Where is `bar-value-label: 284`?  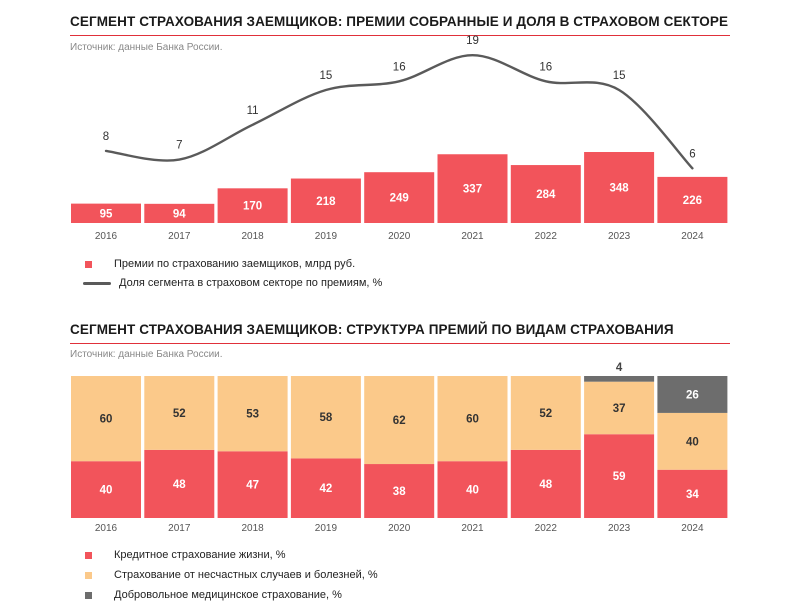
bar-value-label: 284 is located at coordinates (546, 195).